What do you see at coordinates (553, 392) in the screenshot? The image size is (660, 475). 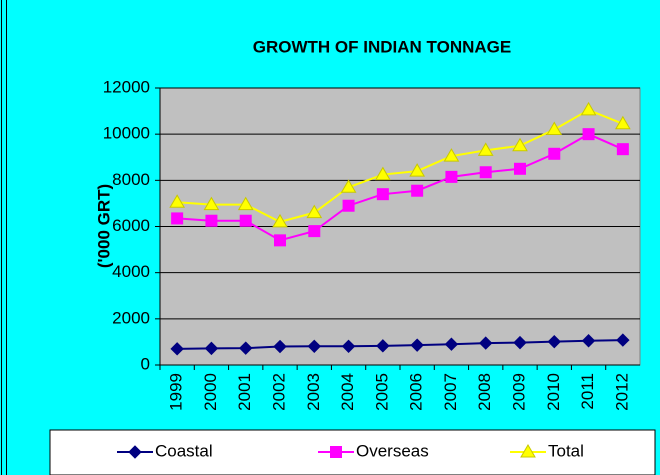 I see `x-tick-label: 2010` at bounding box center [553, 392].